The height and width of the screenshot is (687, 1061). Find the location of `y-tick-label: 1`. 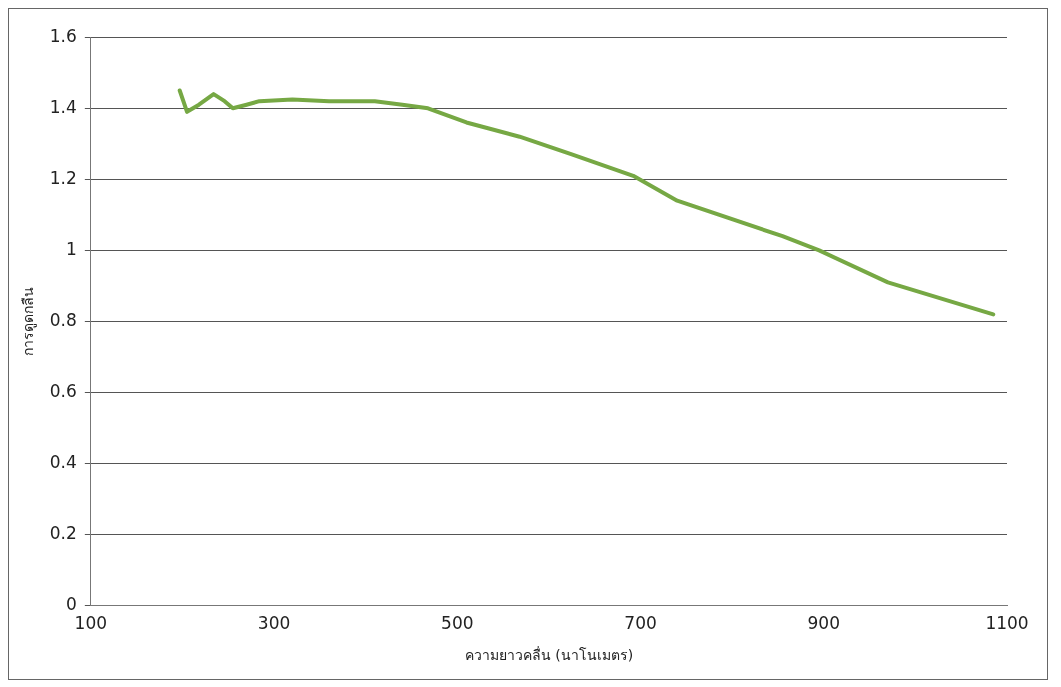

y-tick-label: 1 is located at coordinates (71, 248).